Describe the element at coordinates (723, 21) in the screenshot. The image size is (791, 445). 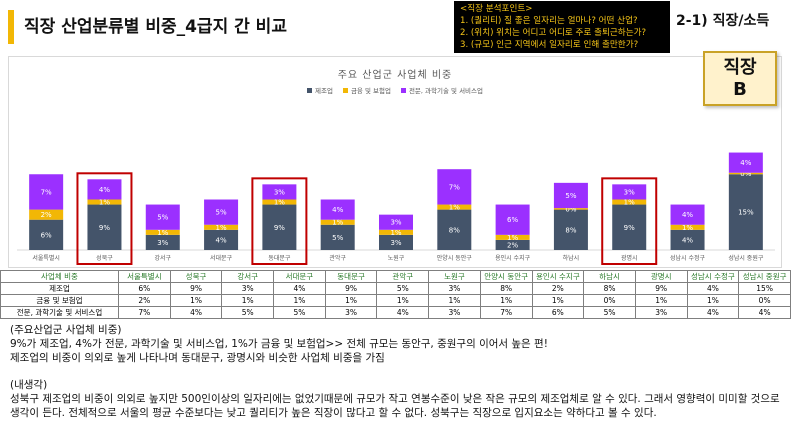
I see `section-tag: 2-1) 직장/소득` at that location.